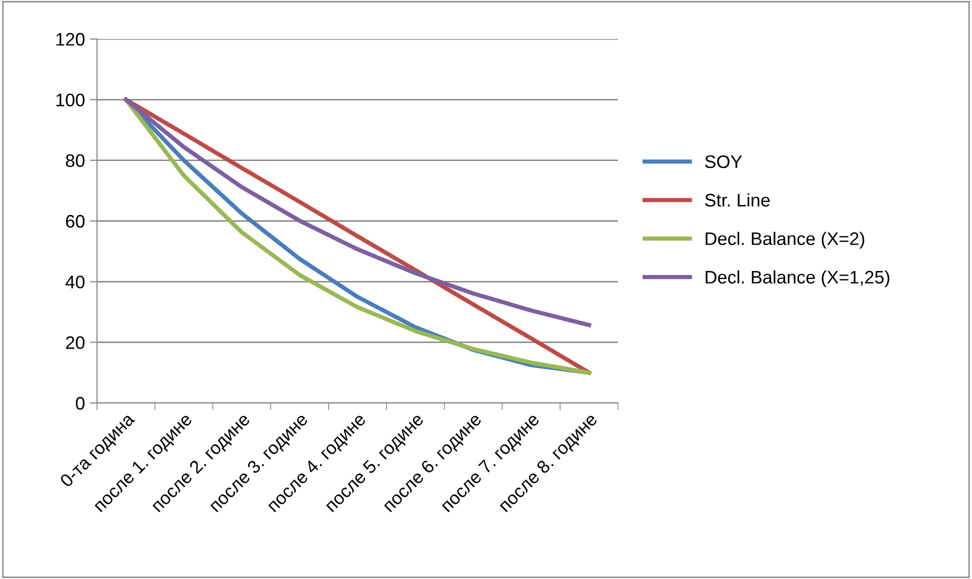  What do you see at coordinates (785, 240) in the screenshot?
I see `legend-label: Decl. Balance (X=2)` at bounding box center [785, 240].